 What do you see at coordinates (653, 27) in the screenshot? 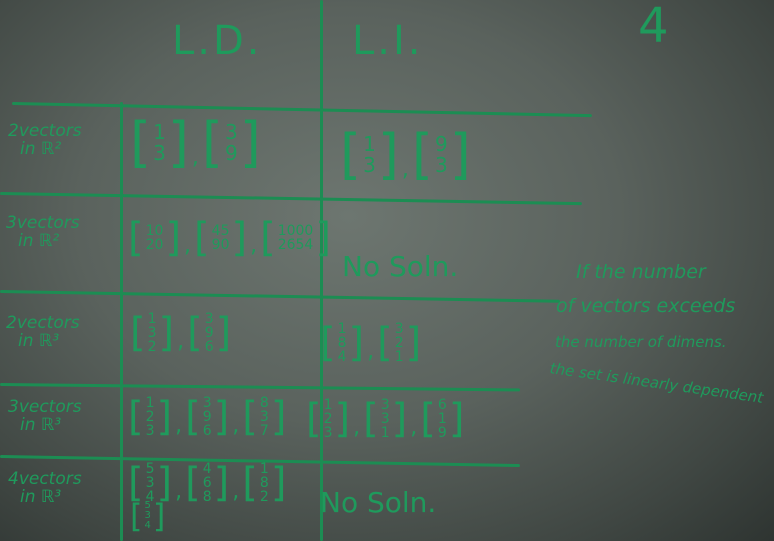
I see `corner-mark: 4` at bounding box center [653, 27].